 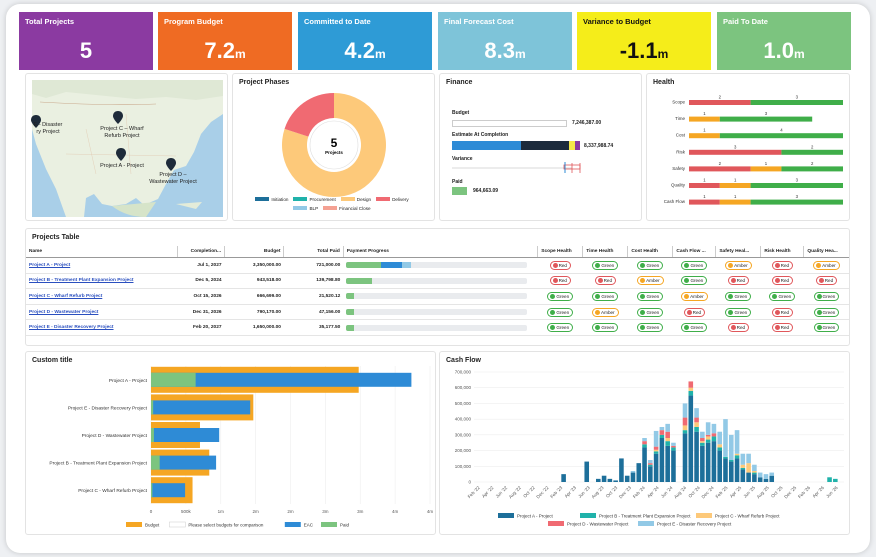 I want to click on legend-label: Project C - Wharf Refurb Project, so click(x=747, y=516).